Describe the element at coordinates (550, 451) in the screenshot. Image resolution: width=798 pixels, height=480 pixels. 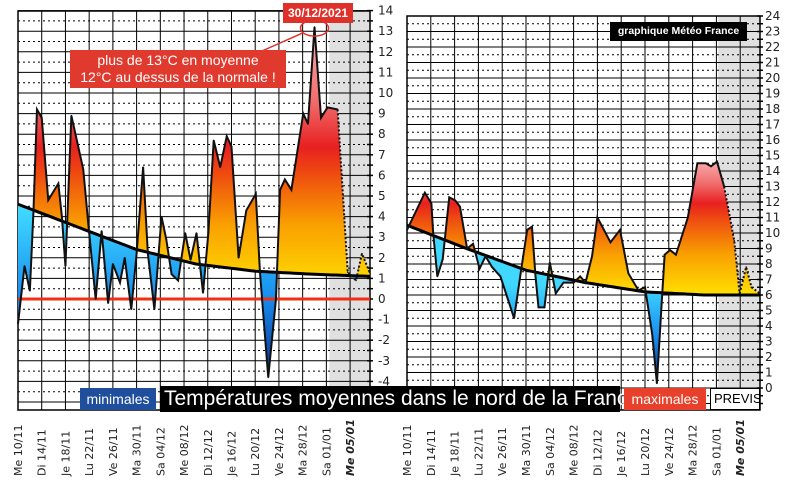
I see `x-date-label: Sa 04/12` at that location.